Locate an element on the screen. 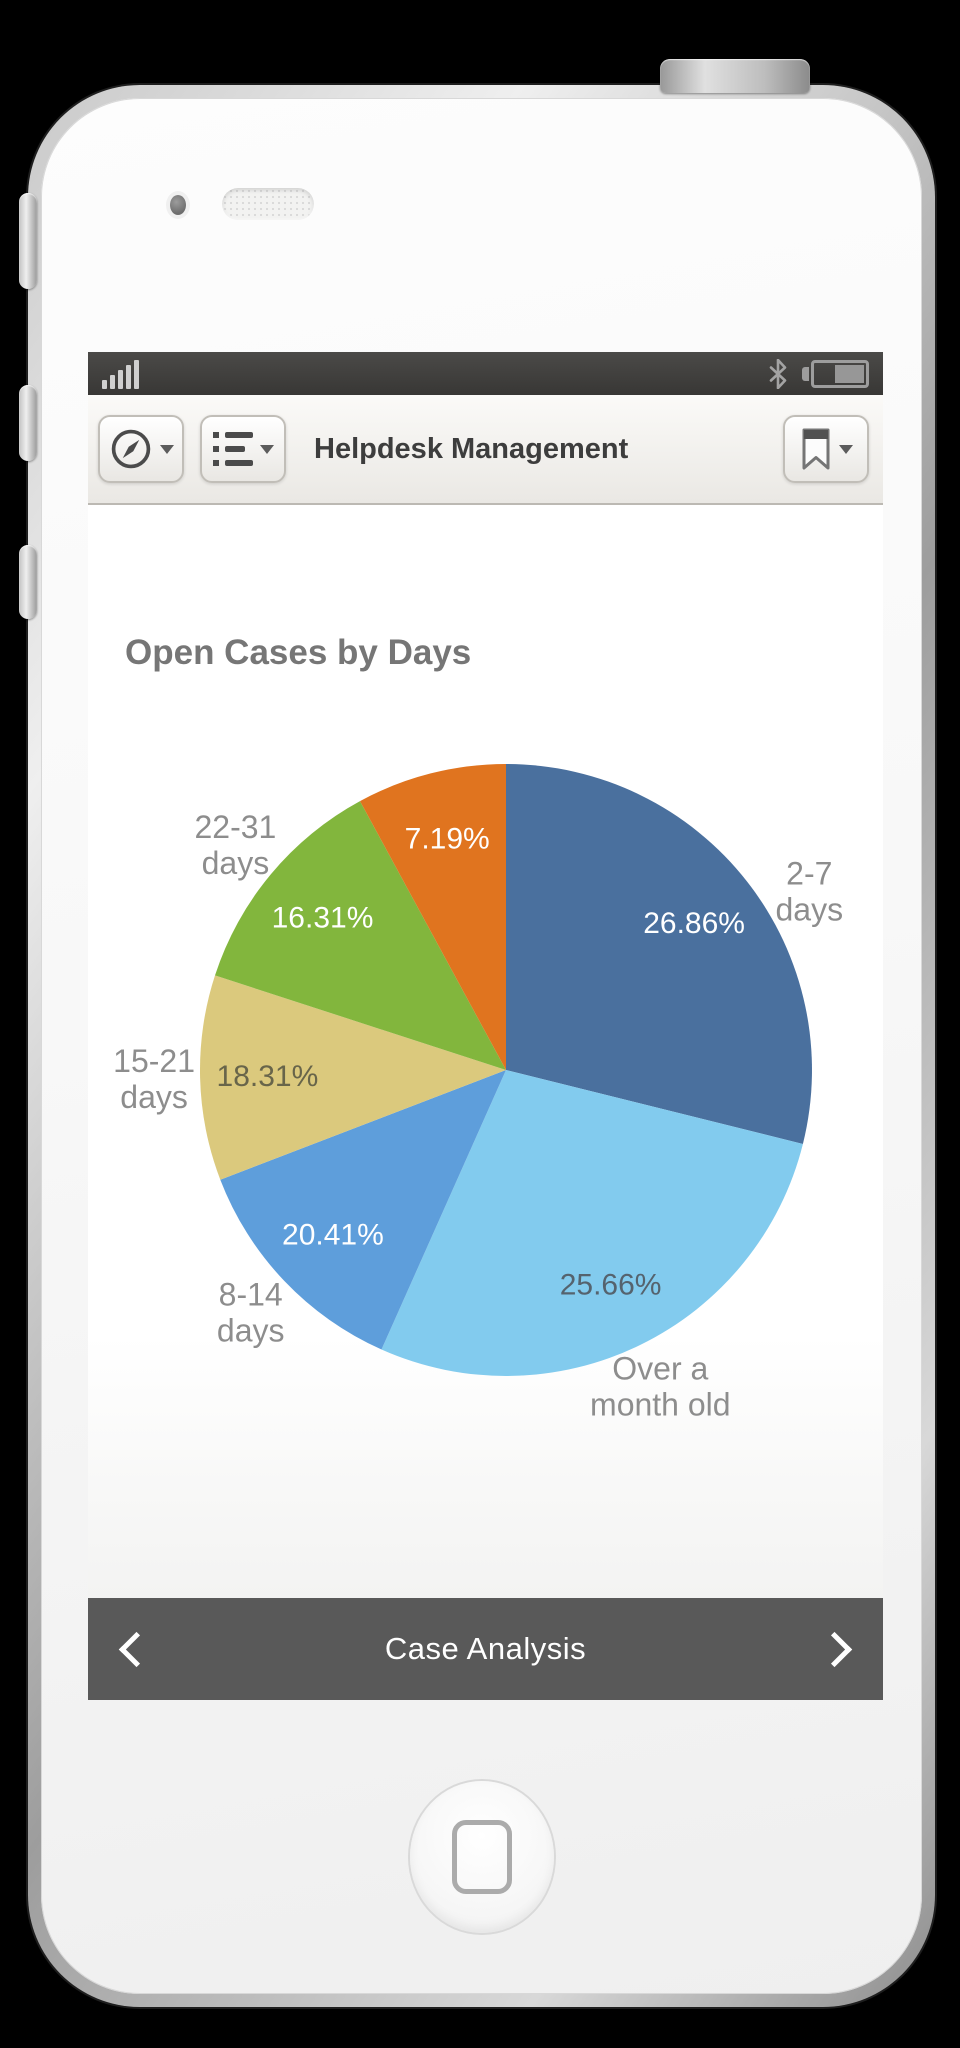 Image resolution: width=960 pixels, height=2048 pixels. home-button is located at coordinates (481, 1857).